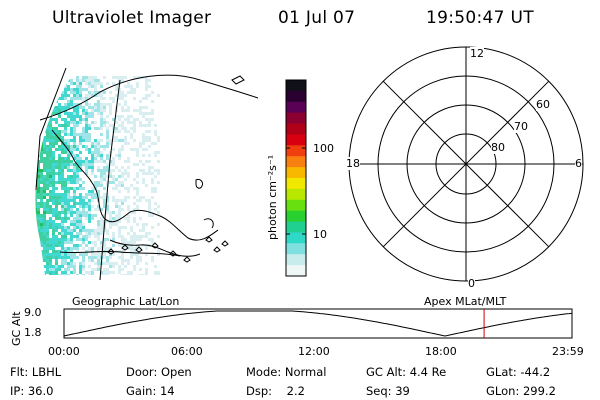 The image size is (600, 400). What do you see at coordinates (16, 328) in the screenshot?
I see `altitude-ylabel: GC Alt` at bounding box center [16, 328].